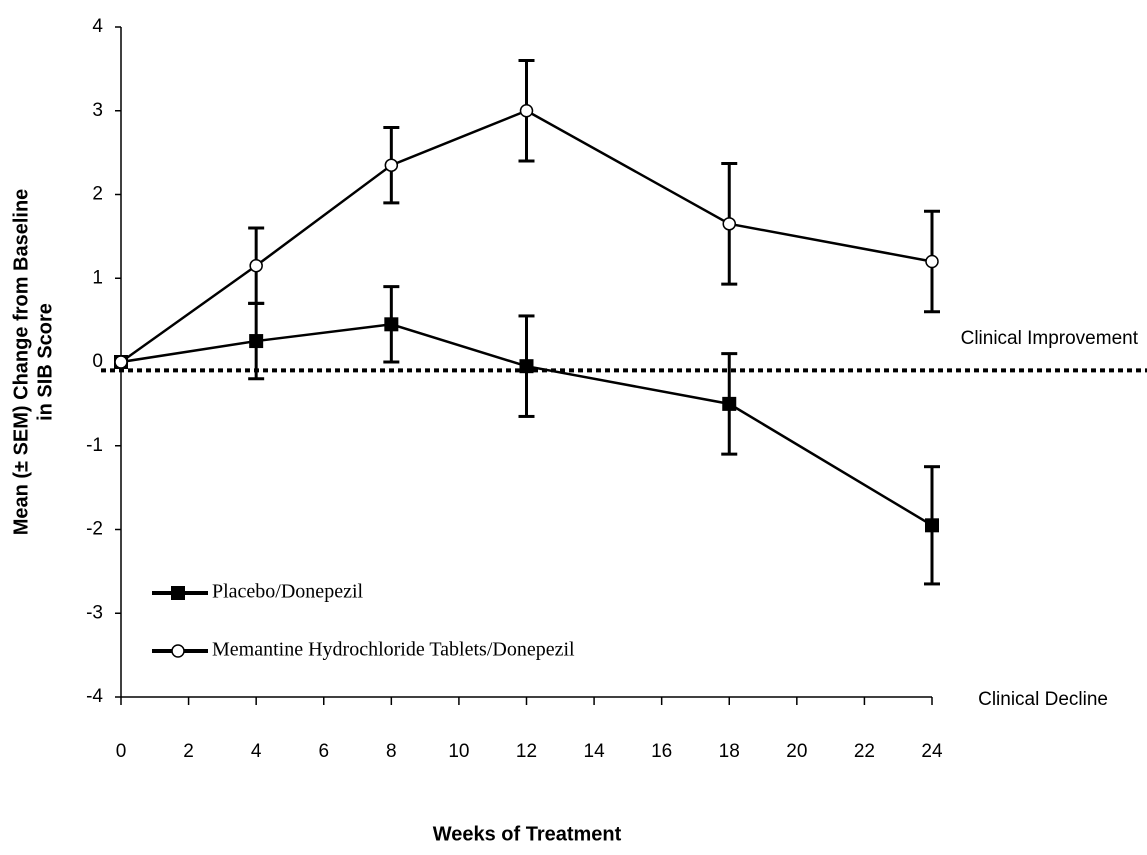 The height and width of the screenshot is (855, 1147). I want to click on x-tick-label: 20, so click(796, 751).